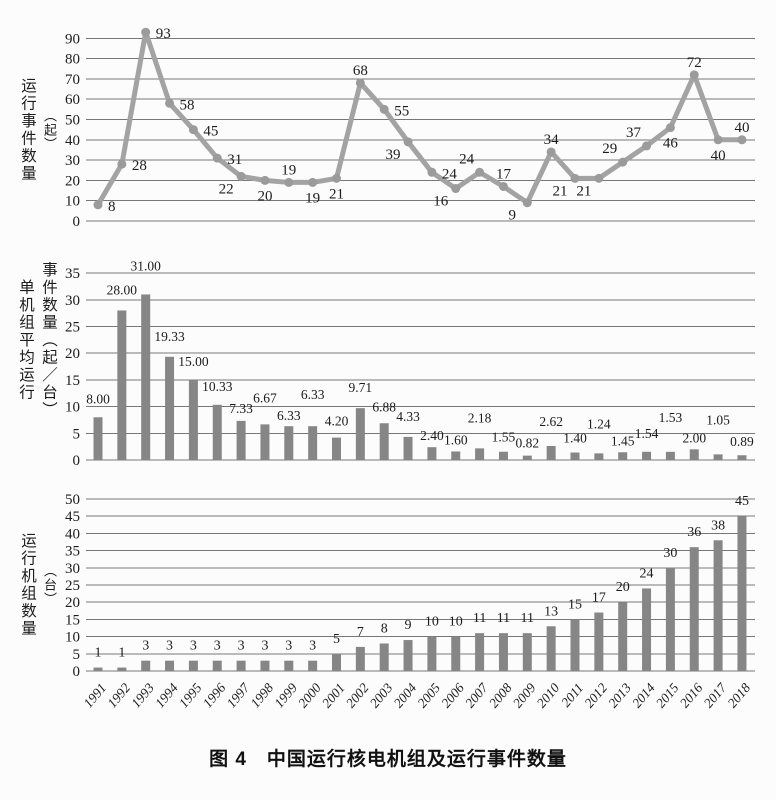 This screenshot has height=800, width=776. I want to click on data-label: 22, so click(226, 189).